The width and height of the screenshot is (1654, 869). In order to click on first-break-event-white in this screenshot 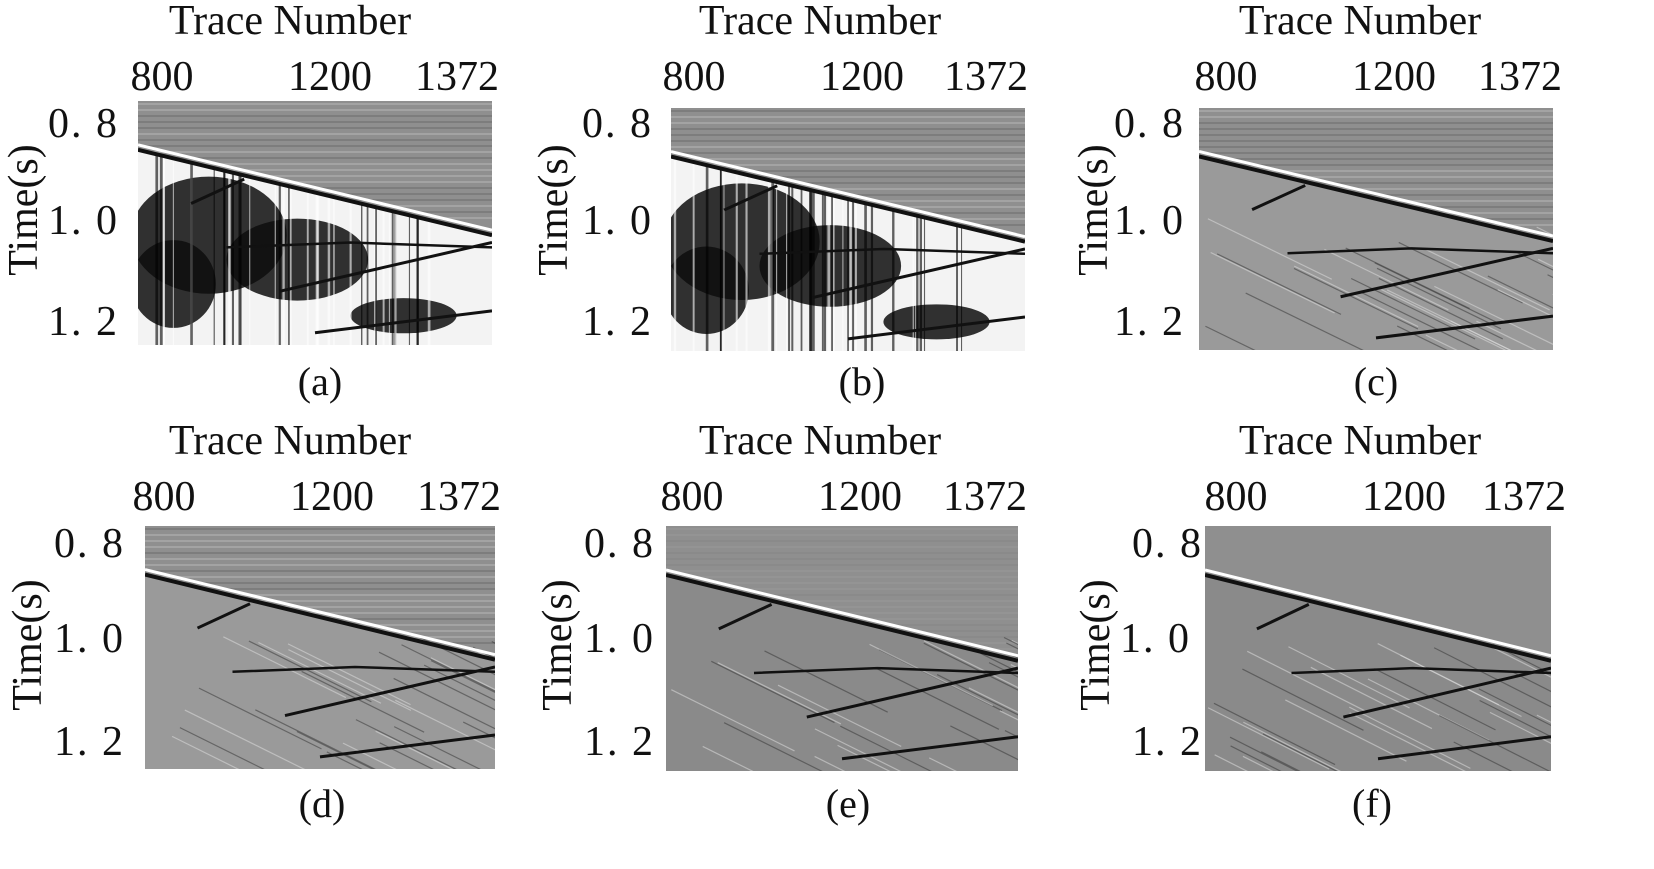, I will do `click(315, 187)`.